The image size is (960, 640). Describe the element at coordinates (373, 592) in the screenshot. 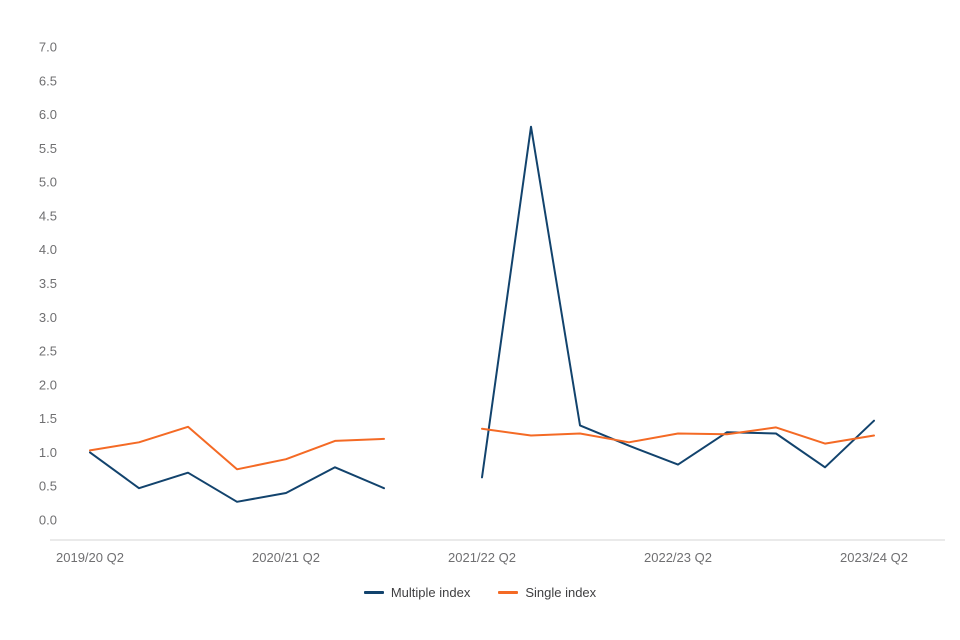

I see `multiple-index-line-swatch` at that location.